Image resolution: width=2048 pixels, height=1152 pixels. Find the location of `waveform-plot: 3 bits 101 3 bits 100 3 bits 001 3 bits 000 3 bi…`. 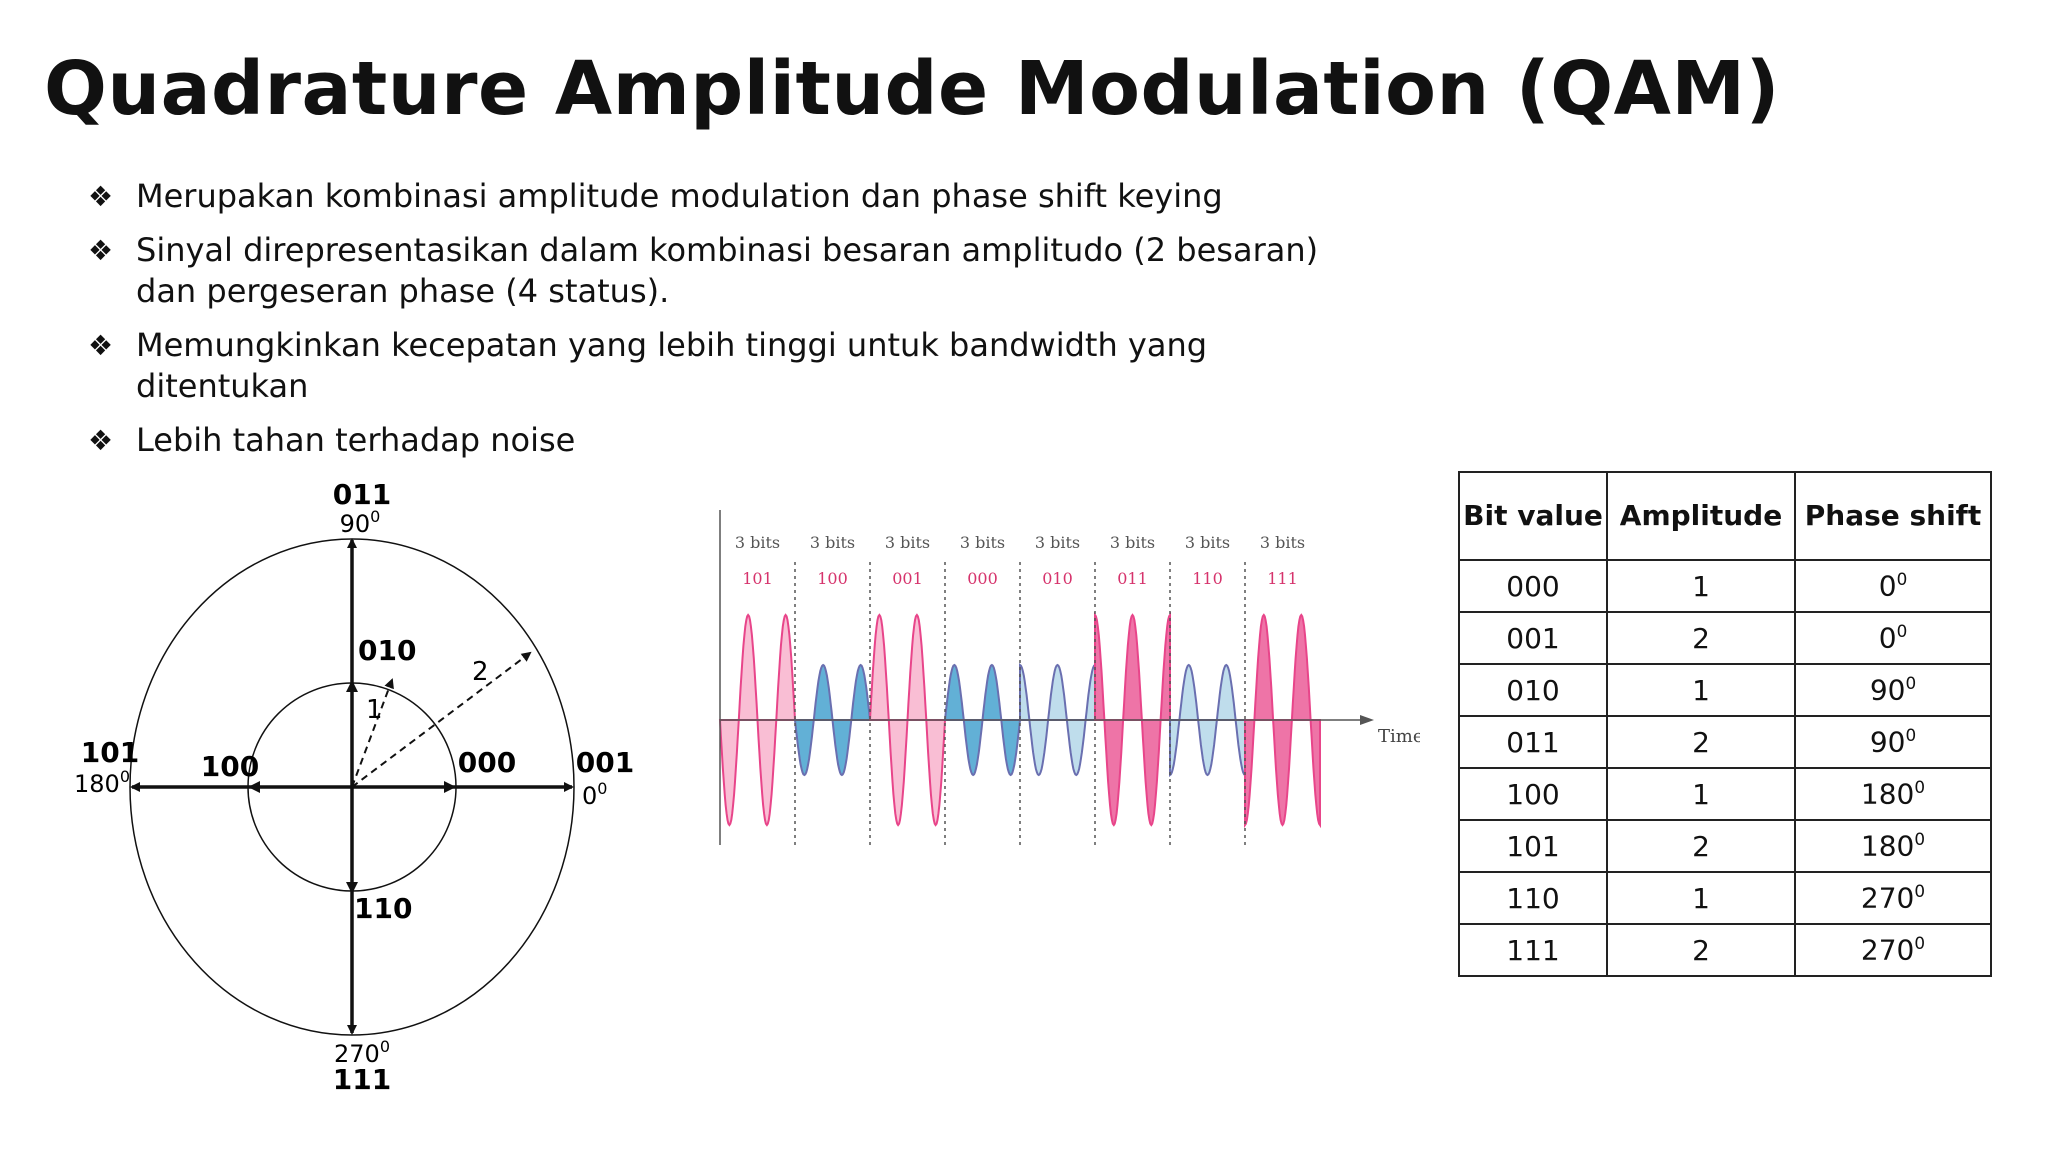

waveform-plot: 3 bits 101 3 bits 100 3 bits 001 3 bits 000 3 bi… is located at coordinates (1019, 689).